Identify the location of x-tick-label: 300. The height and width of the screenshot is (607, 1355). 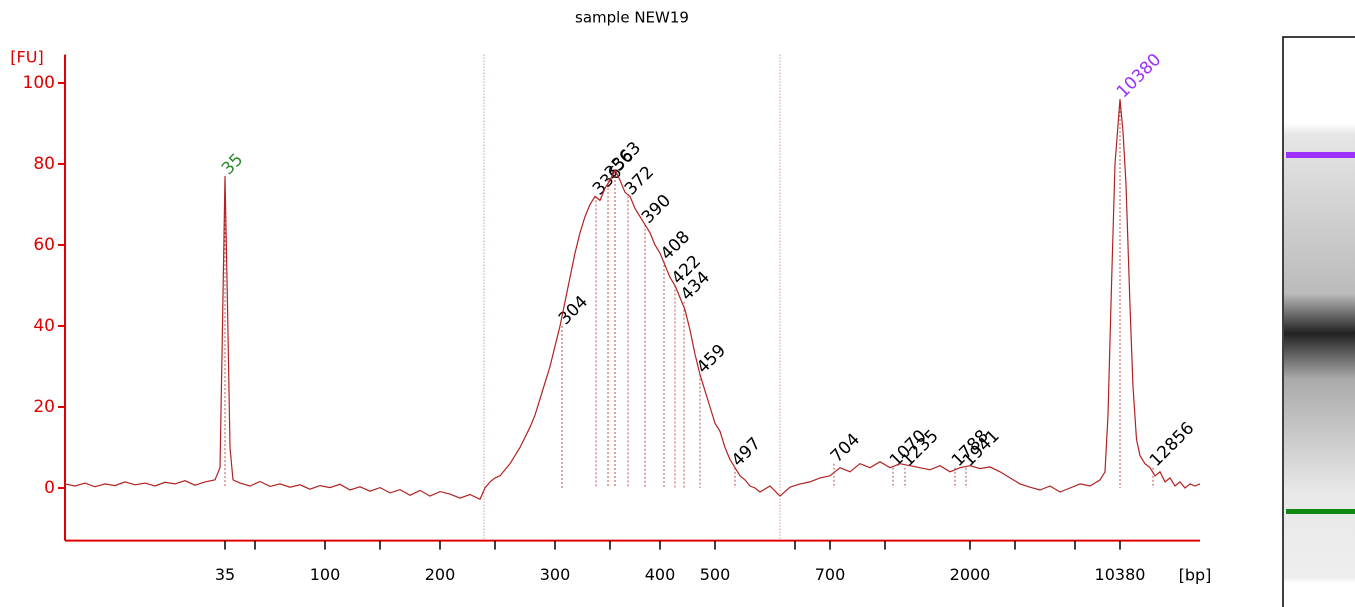
(555, 574).